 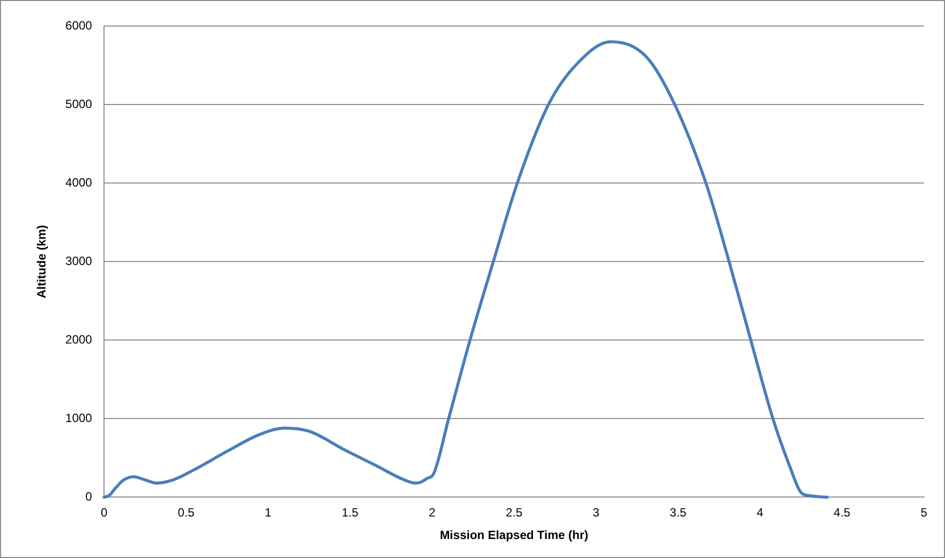 What do you see at coordinates (88, 497) in the screenshot?
I see `y-tick-label: 0` at bounding box center [88, 497].